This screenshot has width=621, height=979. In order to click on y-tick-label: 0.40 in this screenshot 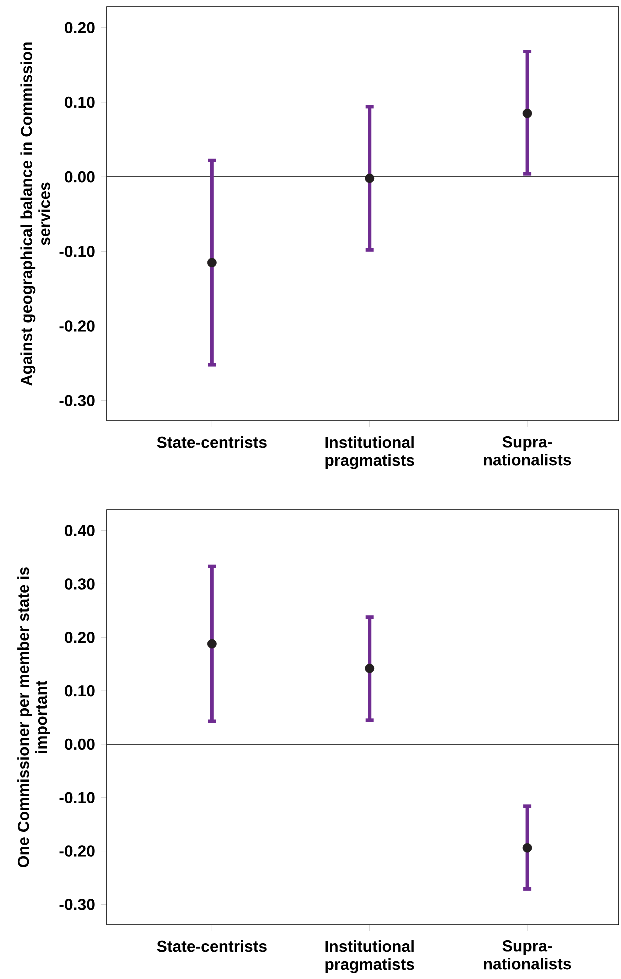, I will do `click(80, 530)`.